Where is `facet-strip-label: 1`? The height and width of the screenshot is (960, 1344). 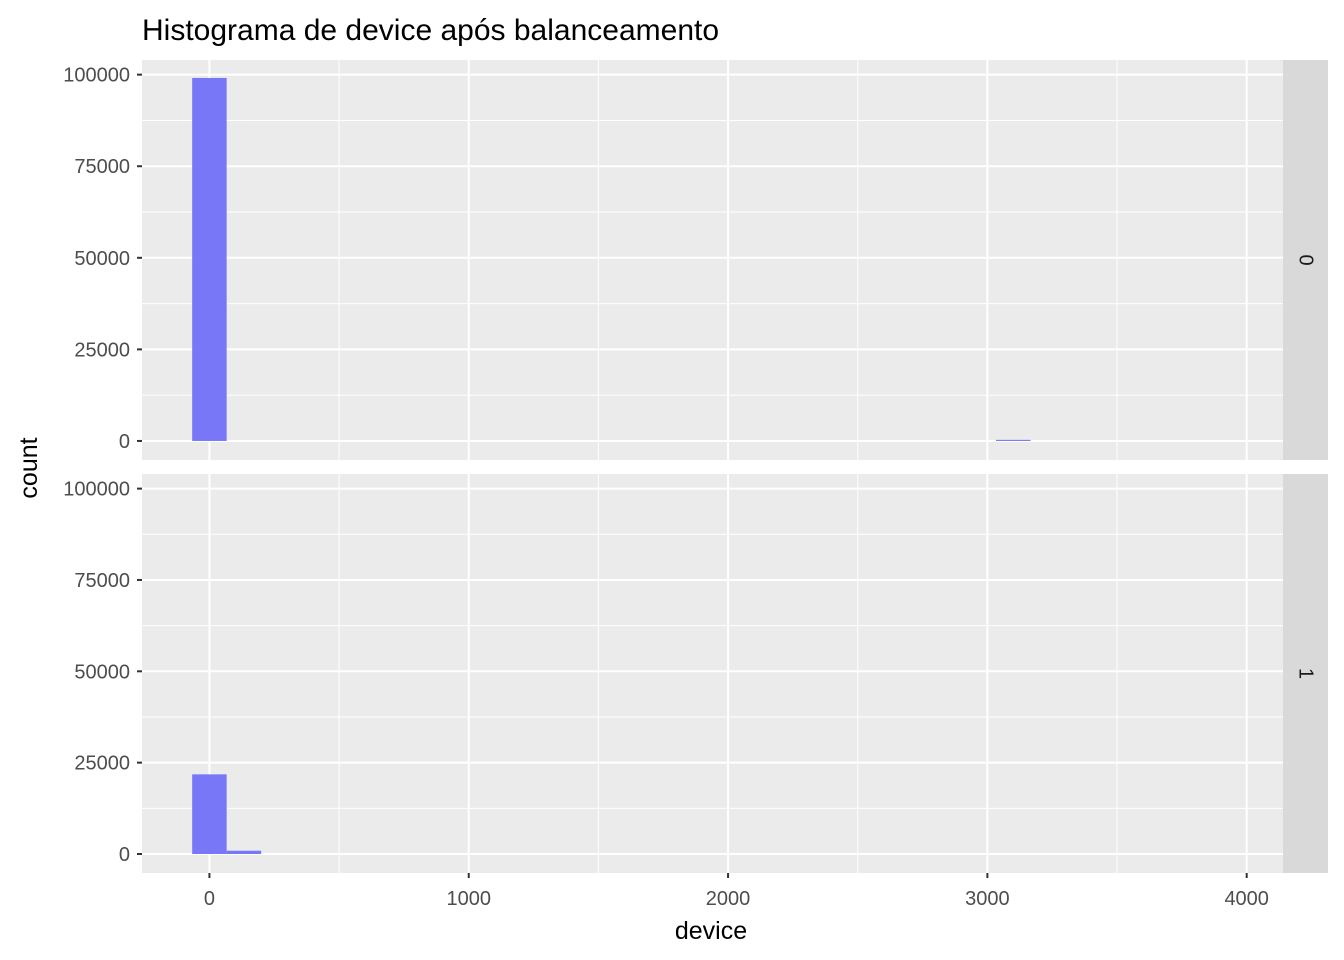 facet-strip-label: 1 is located at coordinates (1306, 673).